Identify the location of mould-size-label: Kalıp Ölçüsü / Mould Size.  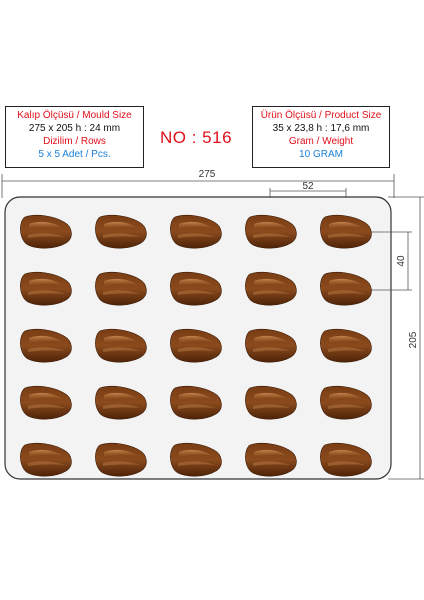
(74, 115).